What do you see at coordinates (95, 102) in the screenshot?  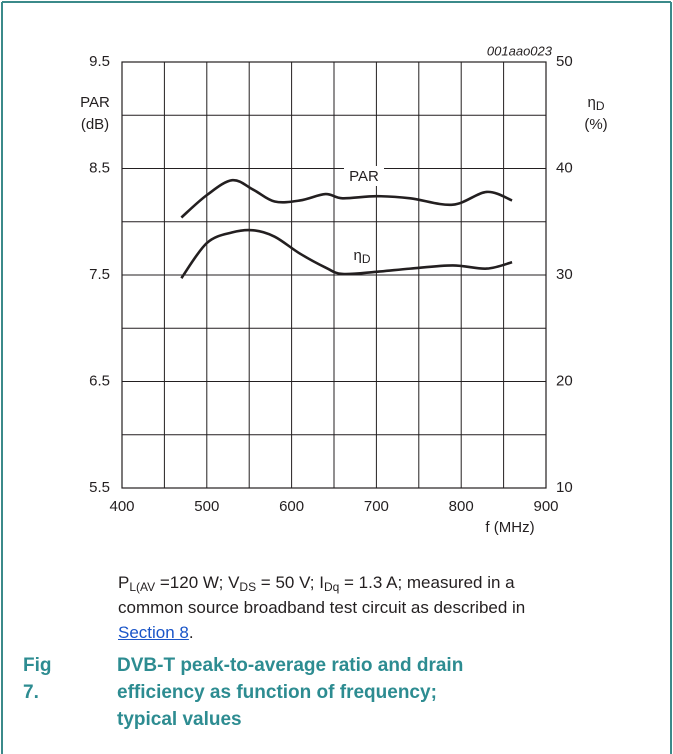 I see `y-label: PAR` at bounding box center [95, 102].